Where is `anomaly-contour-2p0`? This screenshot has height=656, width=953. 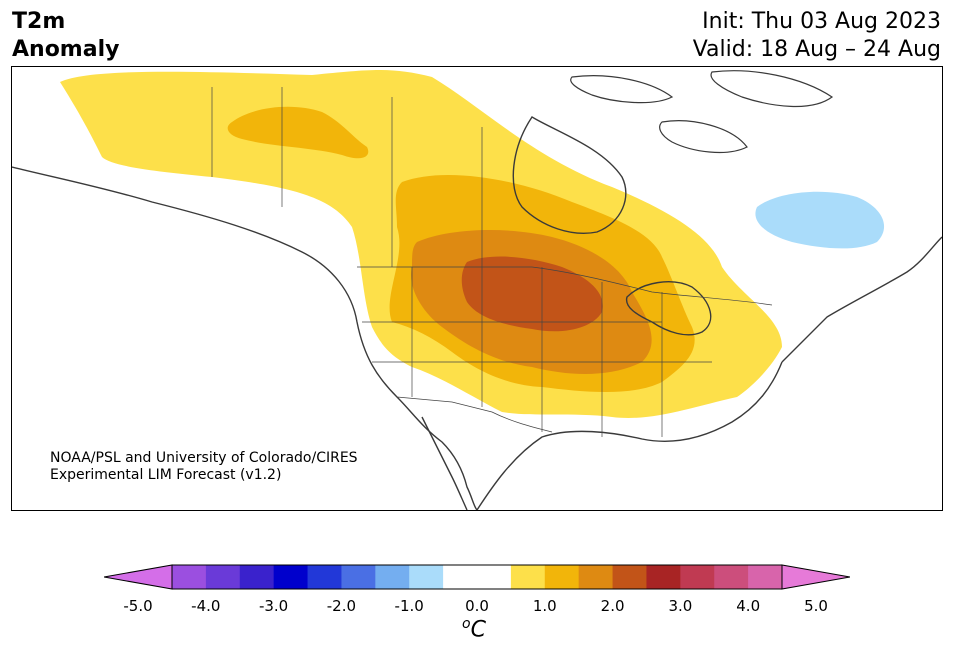
anomaly-contour-2p0 is located at coordinates (532, 294).